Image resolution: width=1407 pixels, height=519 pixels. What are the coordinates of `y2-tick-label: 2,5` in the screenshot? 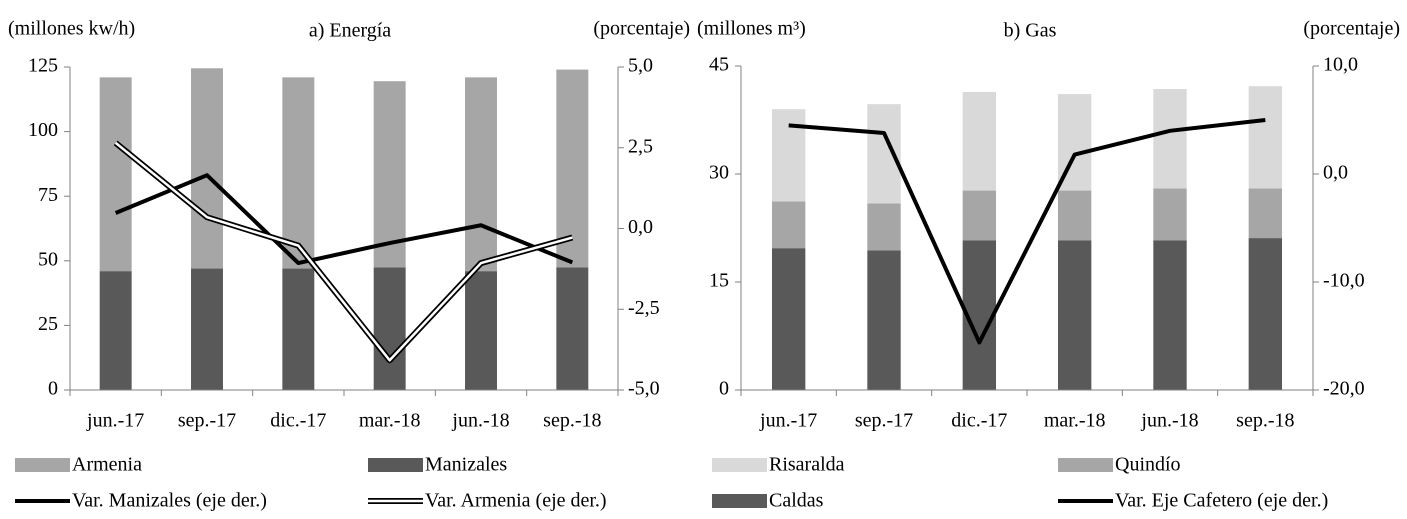 It's located at (640, 146).